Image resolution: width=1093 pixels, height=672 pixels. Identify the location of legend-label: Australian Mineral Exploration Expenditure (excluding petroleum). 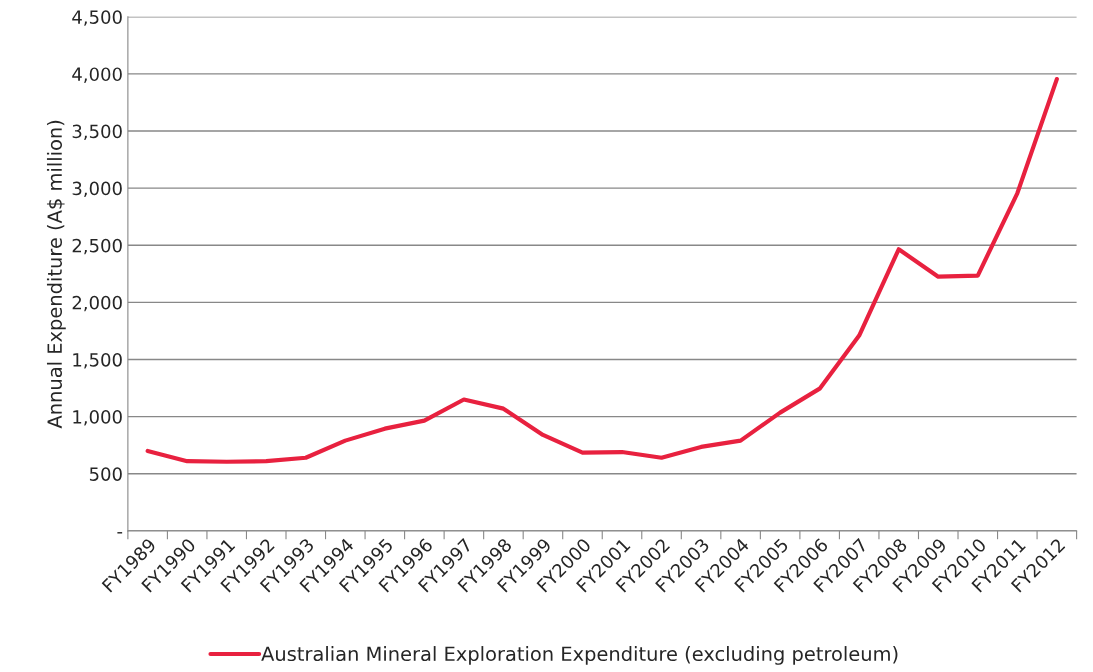
(579, 655).